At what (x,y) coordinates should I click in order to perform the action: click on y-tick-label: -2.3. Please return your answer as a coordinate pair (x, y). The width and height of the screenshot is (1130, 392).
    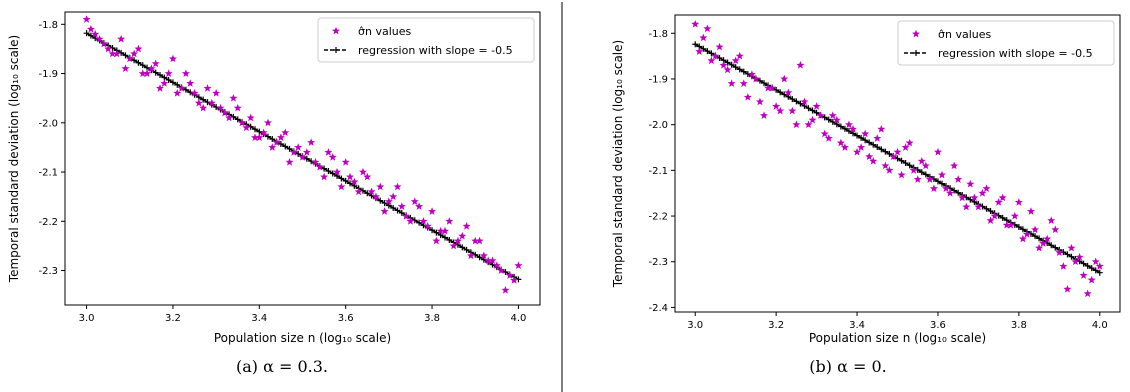
    Looking at the image, I should click on (658, 262).